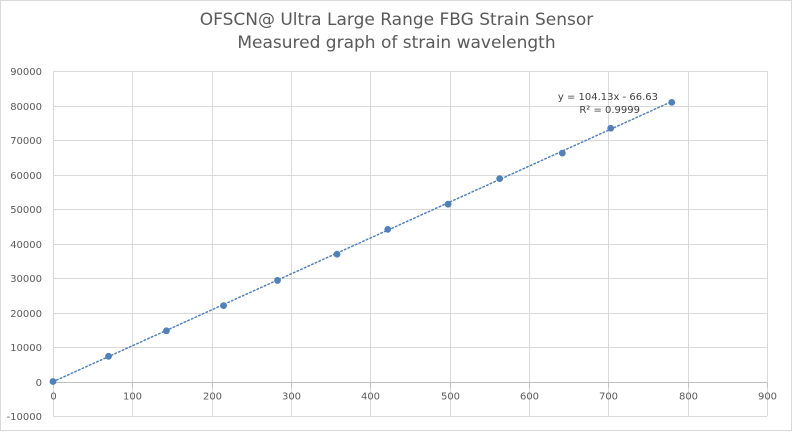  What do you see at coordinates (291, 397) in the screenshot?
I see `x-tick-label: 300` at bounding box center [291, 397].